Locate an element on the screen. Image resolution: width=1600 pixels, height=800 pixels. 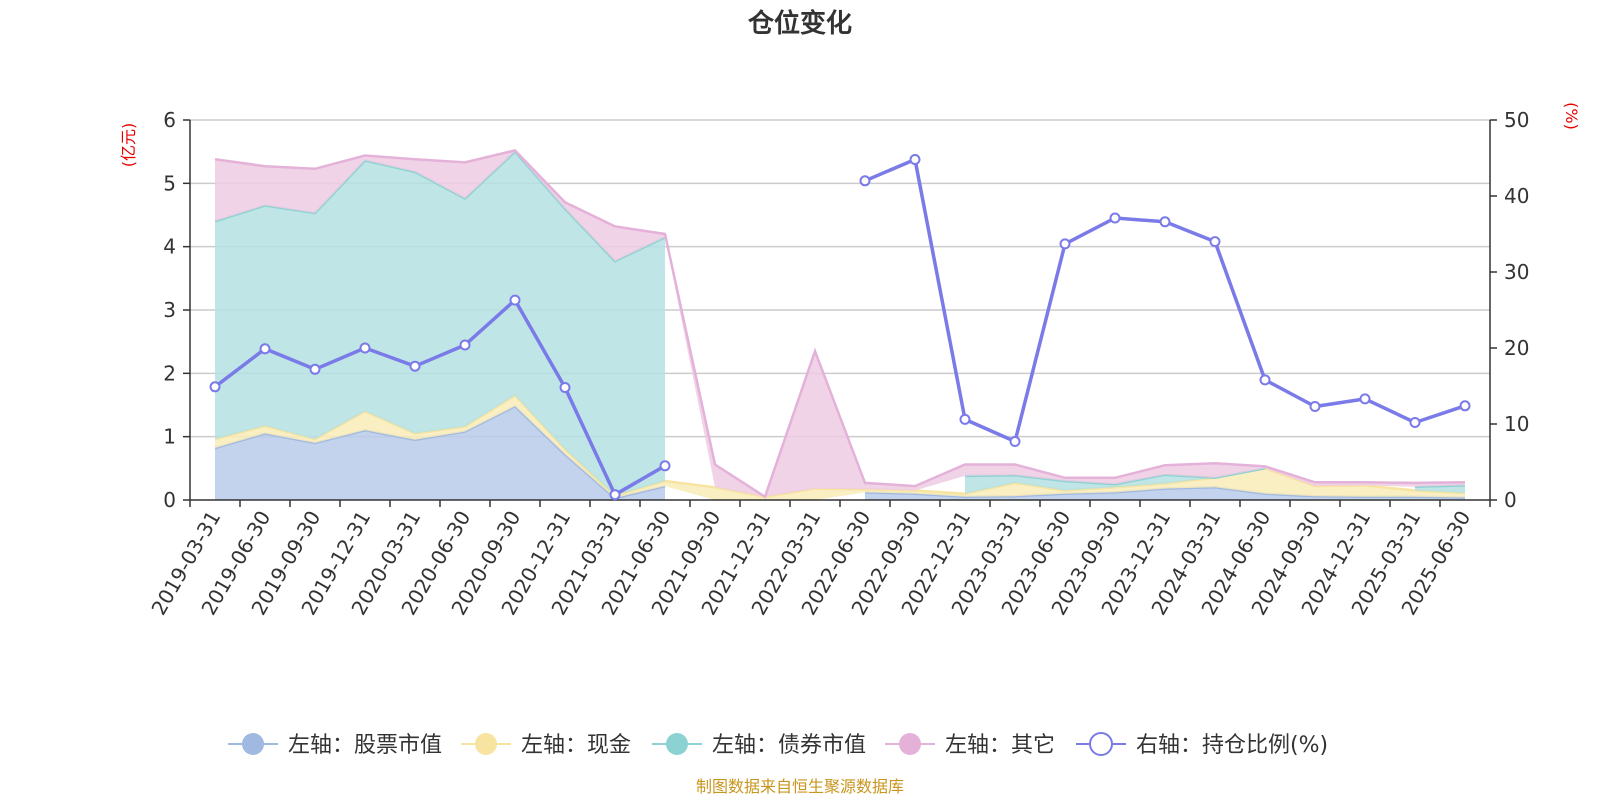
legend-item-5: 右轴：持仓比例(%) is located at coordinates (1202, 745).